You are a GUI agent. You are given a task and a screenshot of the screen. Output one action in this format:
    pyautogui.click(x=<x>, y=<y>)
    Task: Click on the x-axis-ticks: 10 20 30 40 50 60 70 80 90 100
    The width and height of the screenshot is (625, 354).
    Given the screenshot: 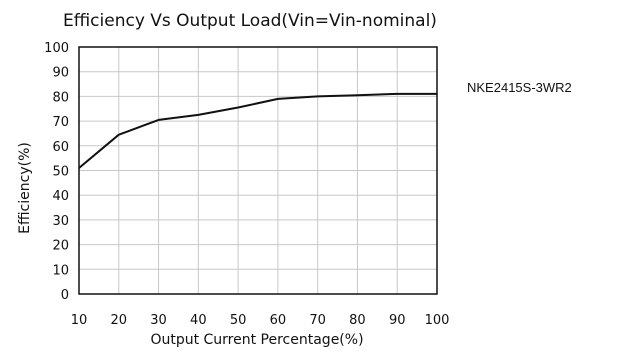 What is the action you would take?
    pyautogui.click(x=260, y=320)
    